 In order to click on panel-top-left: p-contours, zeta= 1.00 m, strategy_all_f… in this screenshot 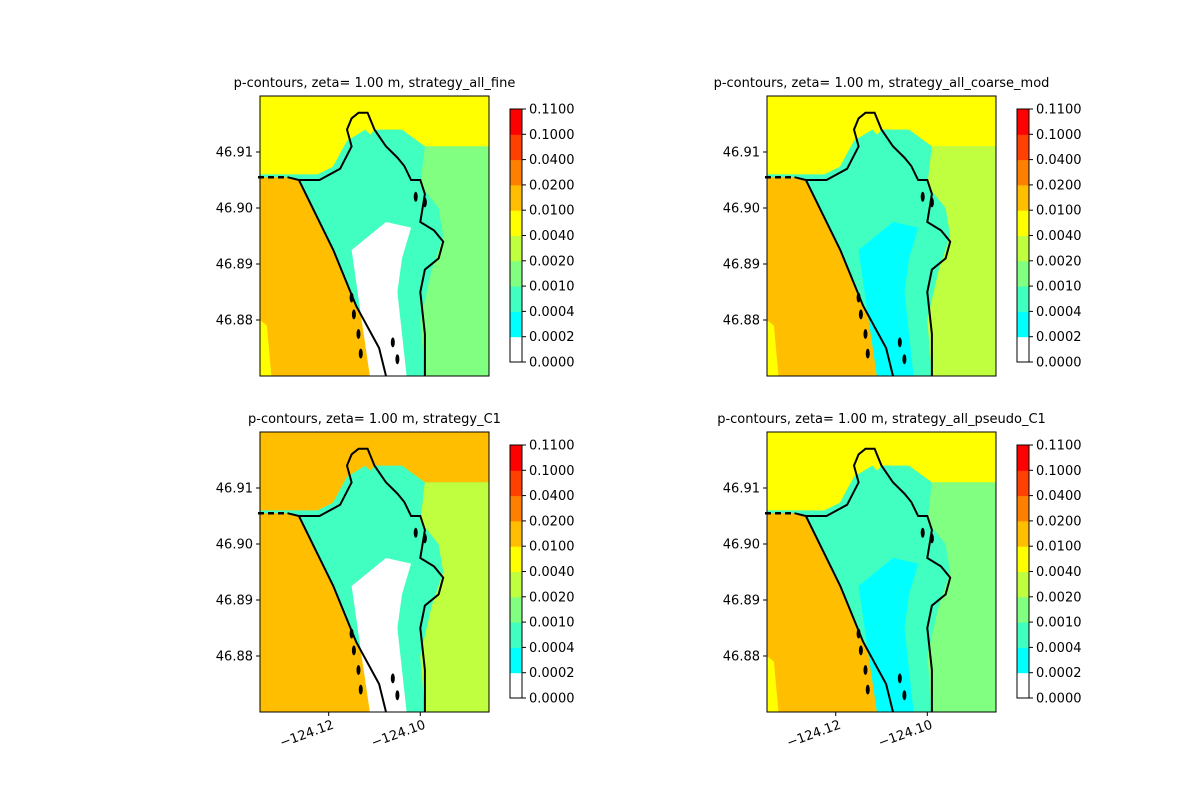, I will do `click(395, 226)`.